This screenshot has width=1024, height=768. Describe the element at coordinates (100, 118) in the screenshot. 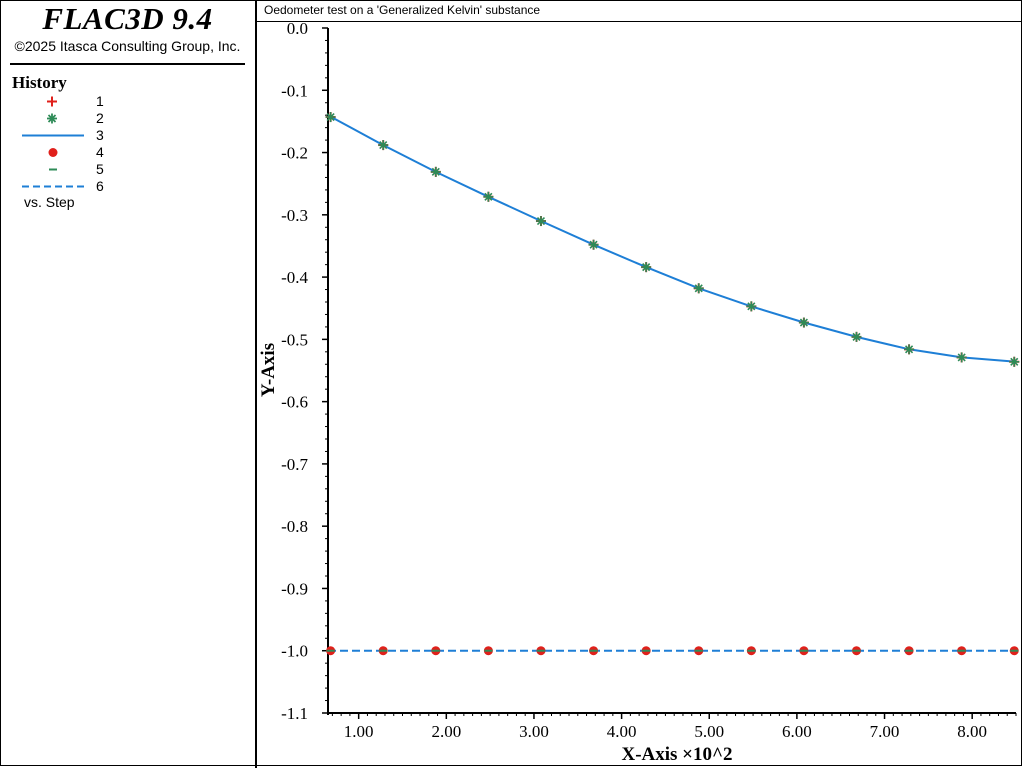

I see `legend-item-label: 2` at that location.